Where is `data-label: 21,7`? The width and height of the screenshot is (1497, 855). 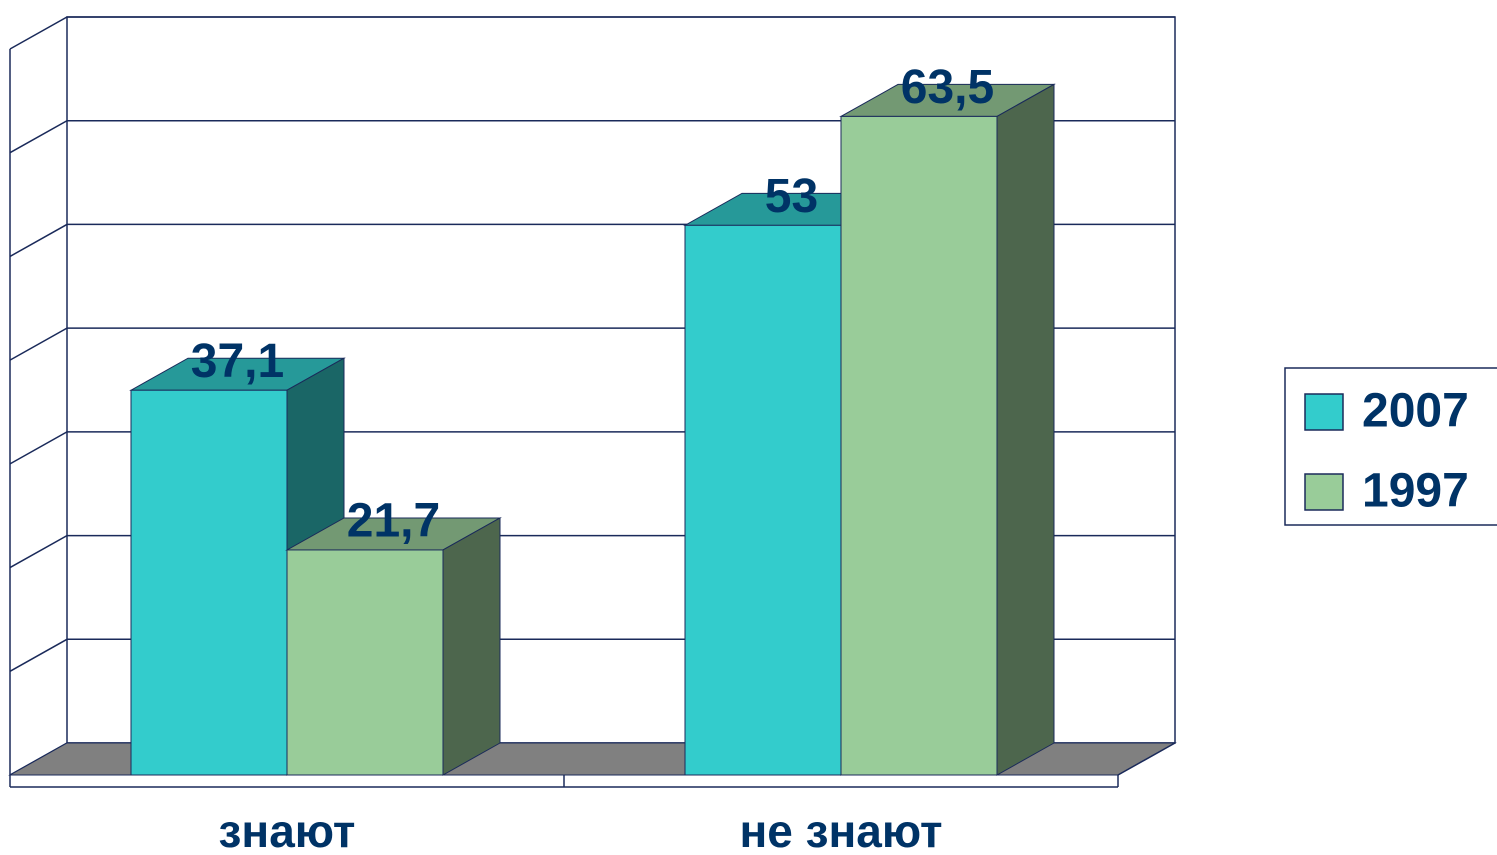 data-label: 21,7 is located at coordinates (393, 521).